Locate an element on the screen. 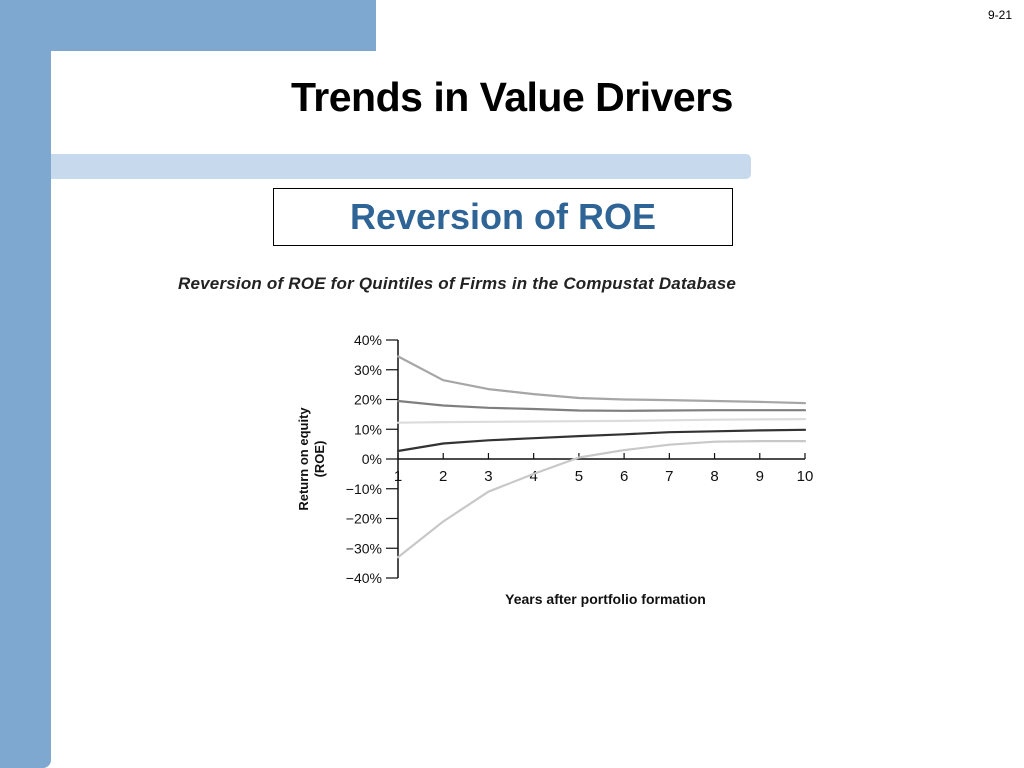  y-axis-label-line: (ROE) is located at coordinates (319, 459).